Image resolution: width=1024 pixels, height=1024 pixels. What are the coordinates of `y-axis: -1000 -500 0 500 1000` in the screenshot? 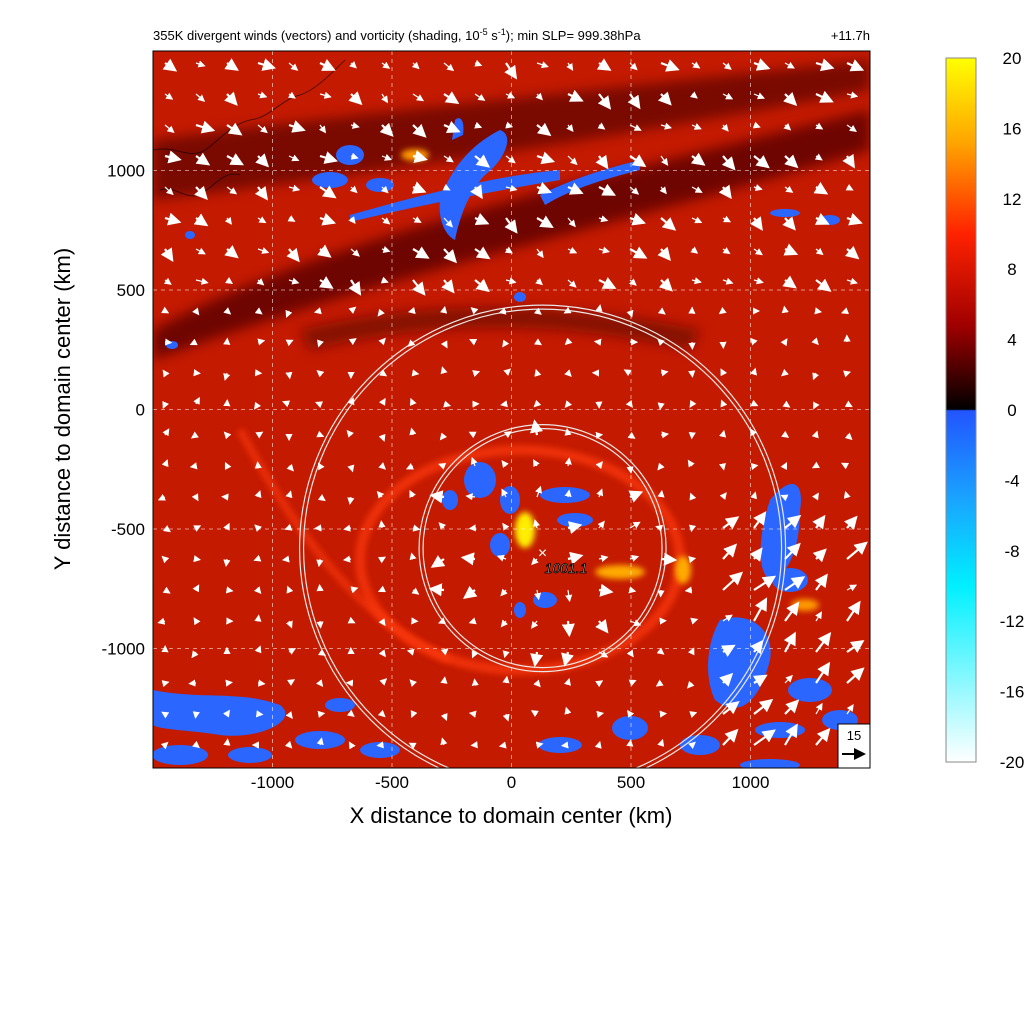 It's located at (123, 410).